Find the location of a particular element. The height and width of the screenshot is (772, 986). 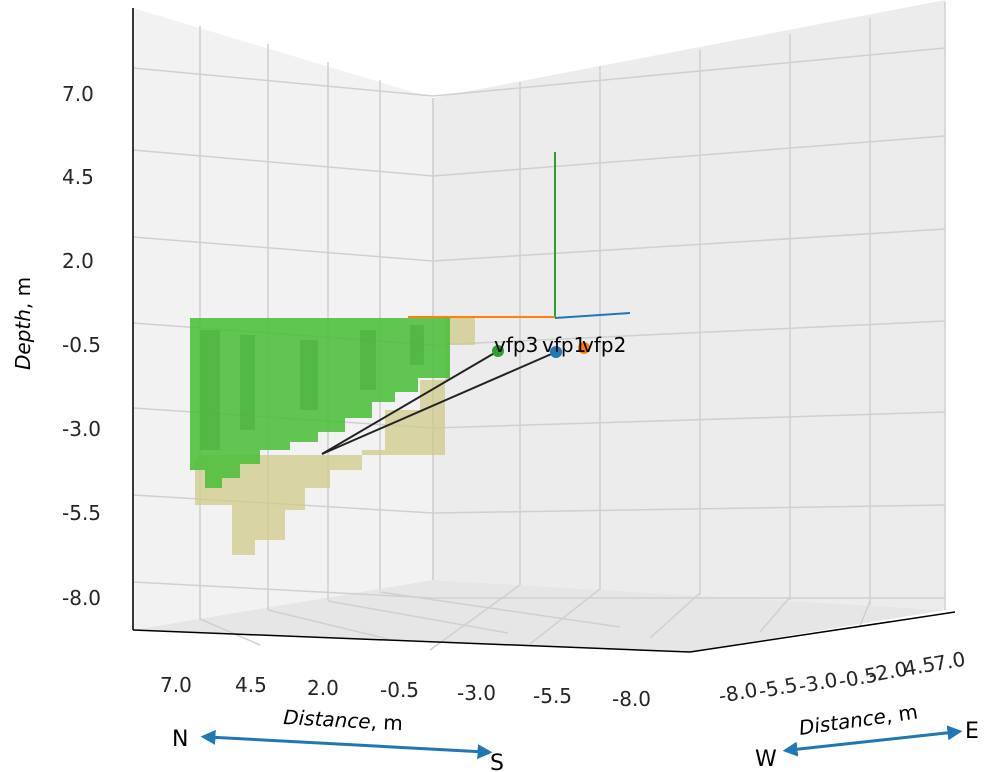

axis-x-line is located at coordinates (592, 315).